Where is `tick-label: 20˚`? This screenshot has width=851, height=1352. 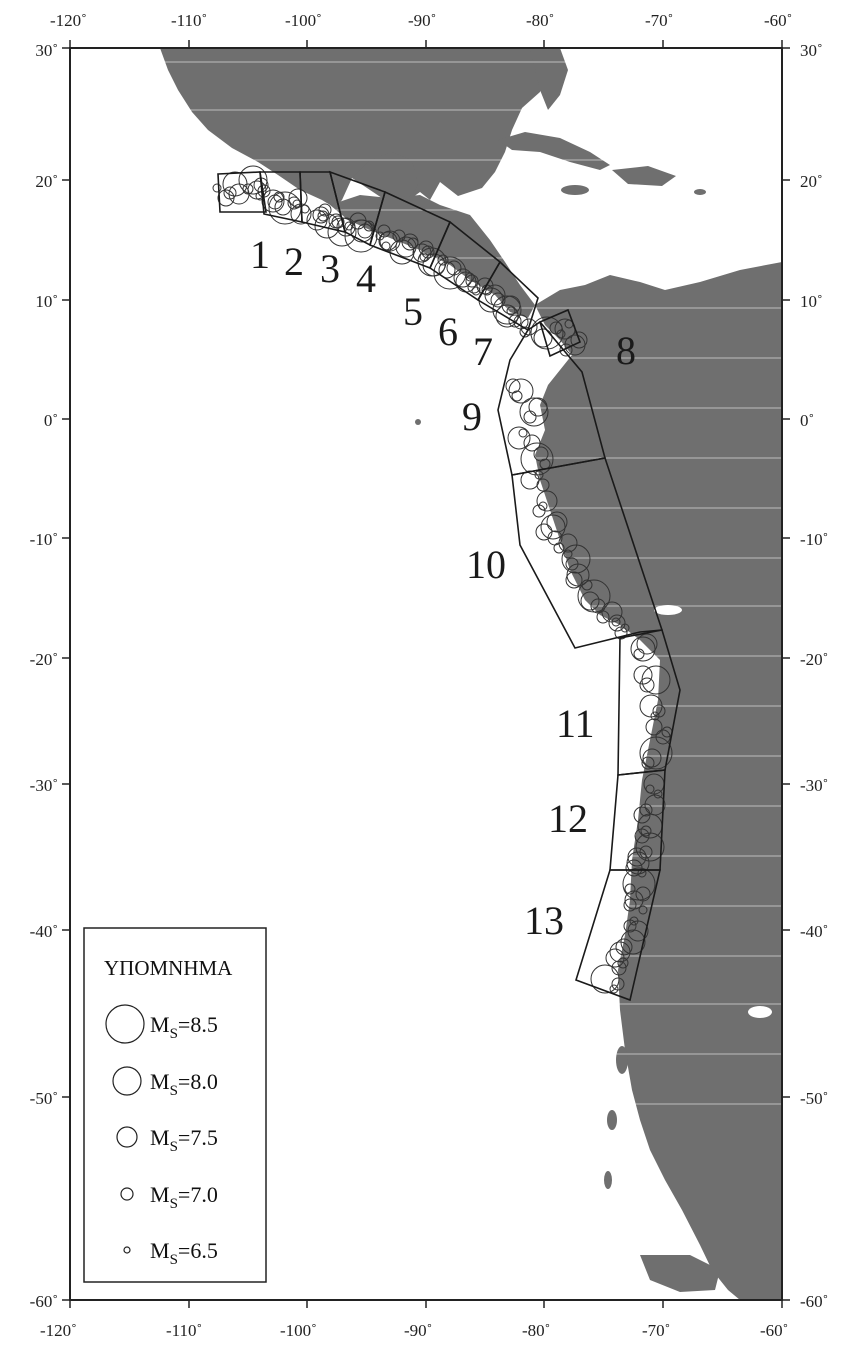 tick-label: 20˚ is located at coordinates (811, 181).